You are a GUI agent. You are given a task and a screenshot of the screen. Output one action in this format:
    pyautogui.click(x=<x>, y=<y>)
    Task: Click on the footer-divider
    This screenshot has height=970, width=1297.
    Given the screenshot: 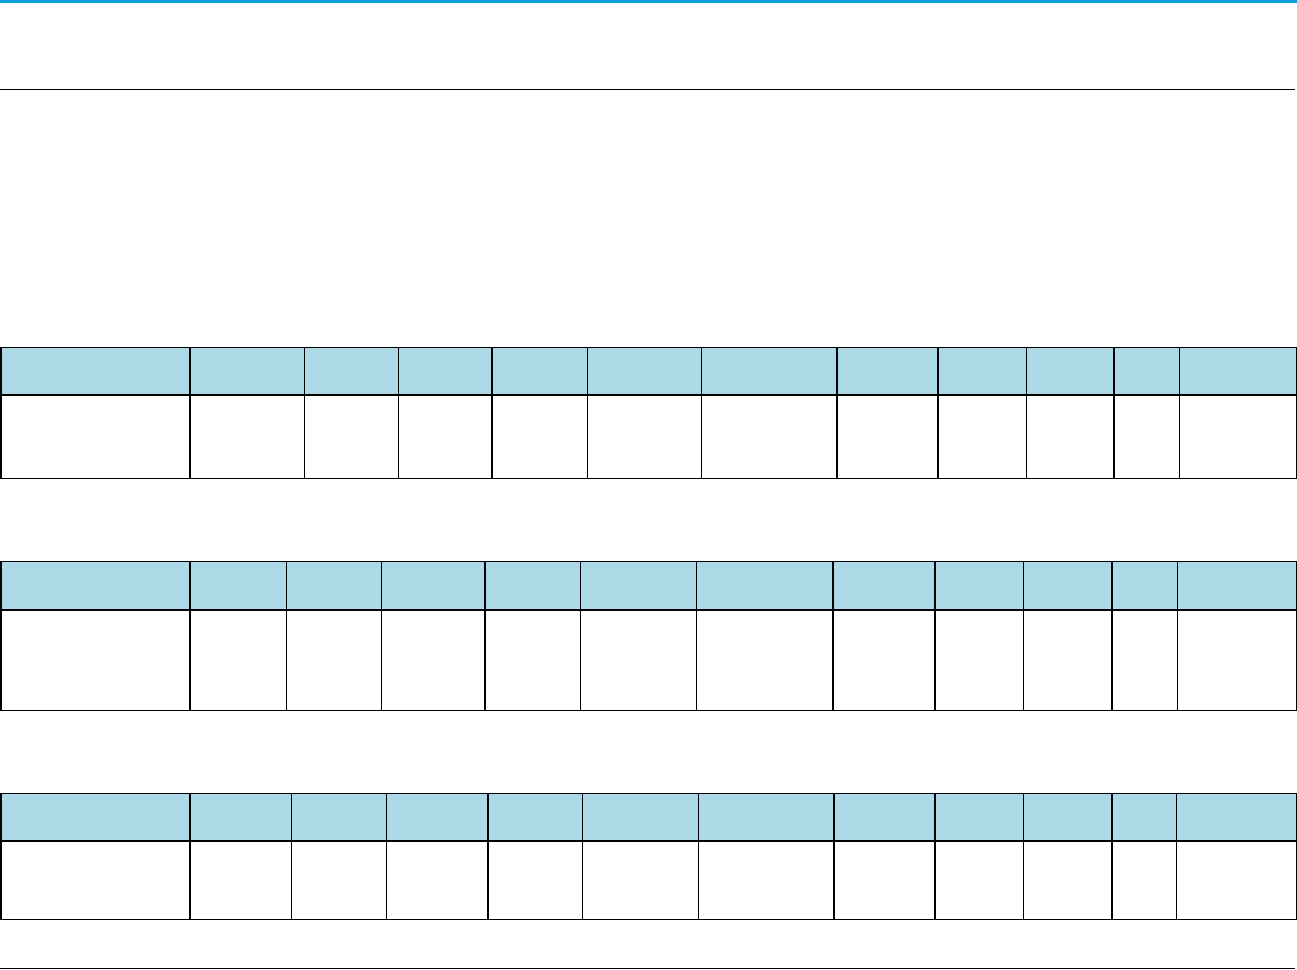 What is the action you would take?
    pyautogui.click(x=647, y=968)
    